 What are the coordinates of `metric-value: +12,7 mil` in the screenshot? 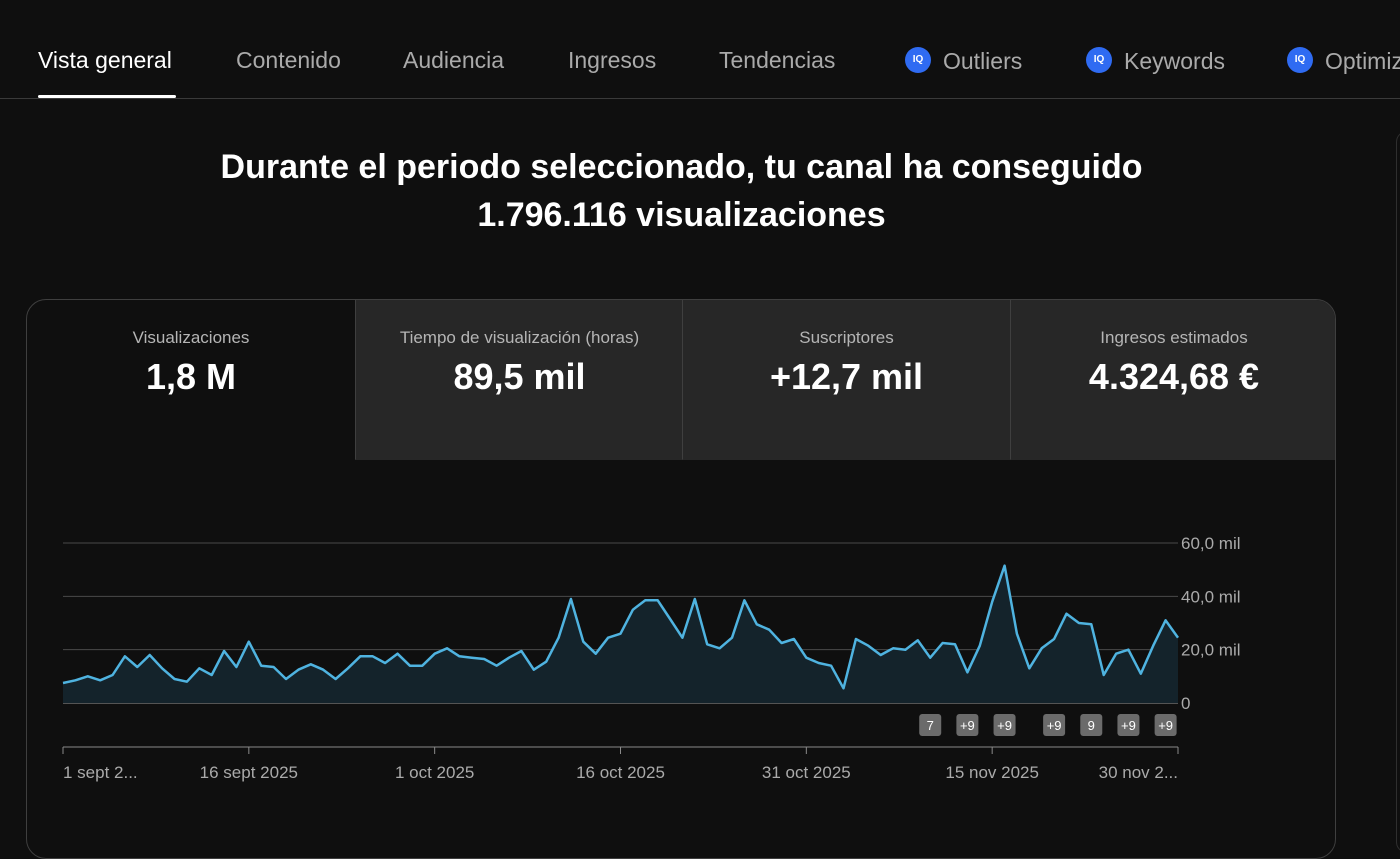 It's located at (846, 376).